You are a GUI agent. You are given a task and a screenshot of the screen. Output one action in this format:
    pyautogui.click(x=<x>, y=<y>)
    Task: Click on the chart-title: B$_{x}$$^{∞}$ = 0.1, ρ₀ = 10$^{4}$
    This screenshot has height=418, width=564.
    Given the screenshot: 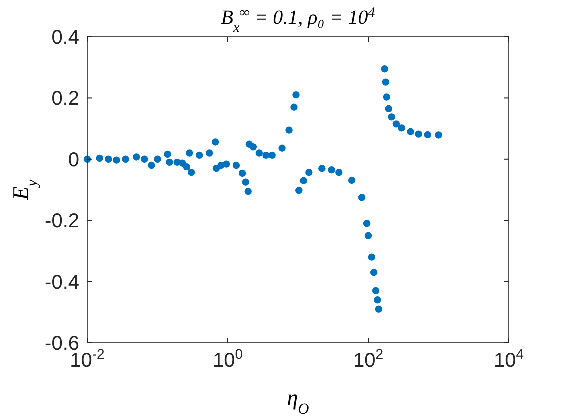 What is the action you would take?
    pyautogui.click(x=298, y=21)
    